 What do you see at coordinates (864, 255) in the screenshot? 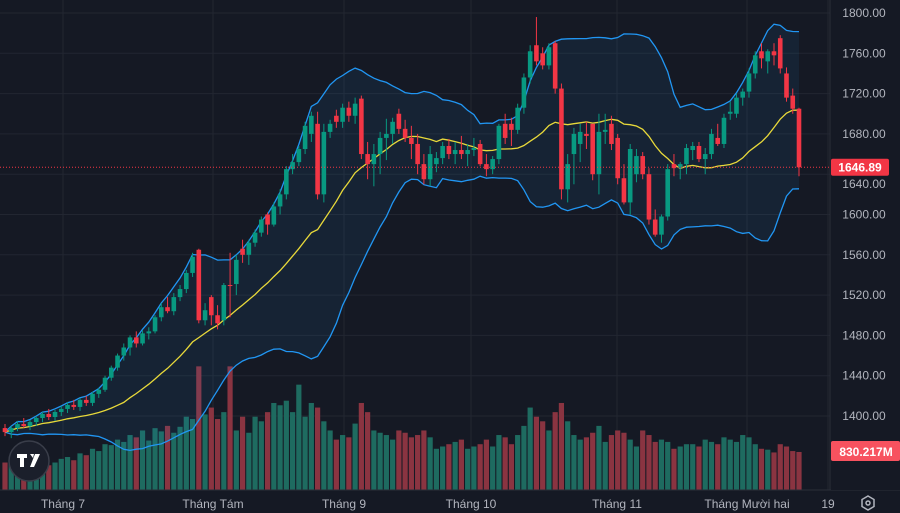
I see `price-tick-label: 1560.00` at bounding box center [864, 255].